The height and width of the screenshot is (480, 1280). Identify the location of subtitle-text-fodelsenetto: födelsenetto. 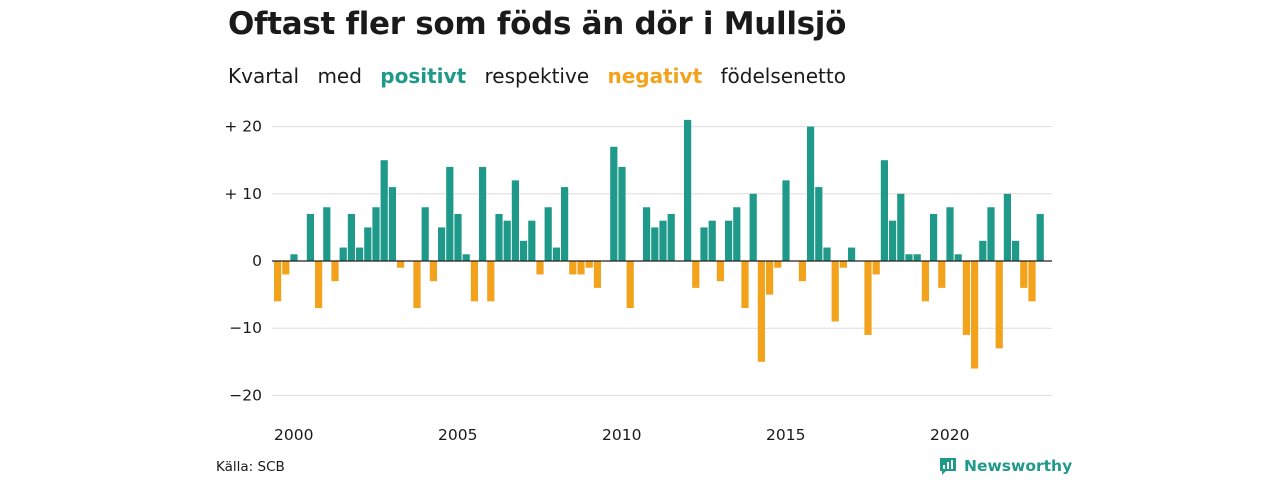
(783, 76).